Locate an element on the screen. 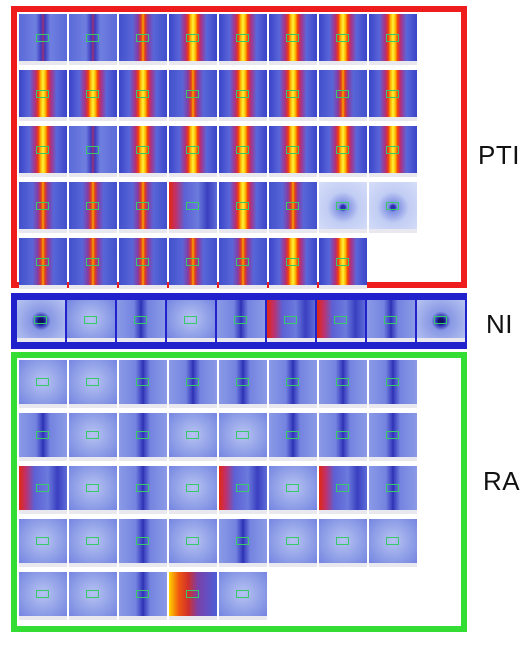  ra-label: RA is located at coordinates (502, 481).